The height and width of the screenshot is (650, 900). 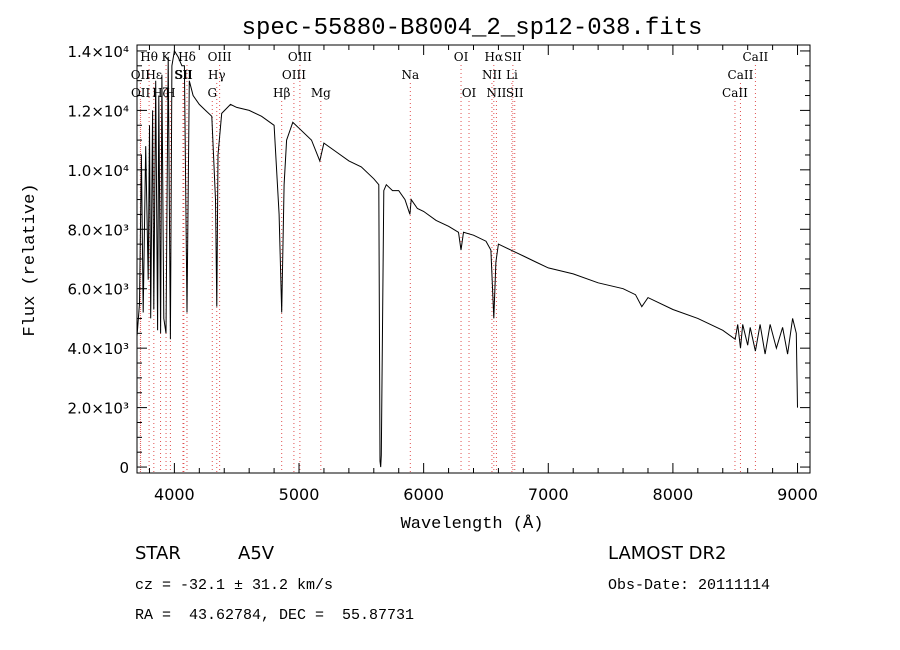 I want to click on y-axis-label: Flux (relative), so click(x=30, y=259).